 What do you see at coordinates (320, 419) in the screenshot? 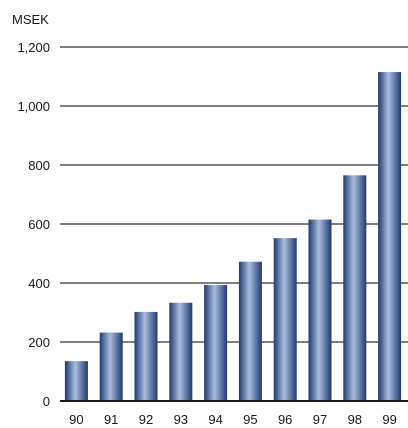
I see `x-tick-label: 97` at bounding box center [320, 419].